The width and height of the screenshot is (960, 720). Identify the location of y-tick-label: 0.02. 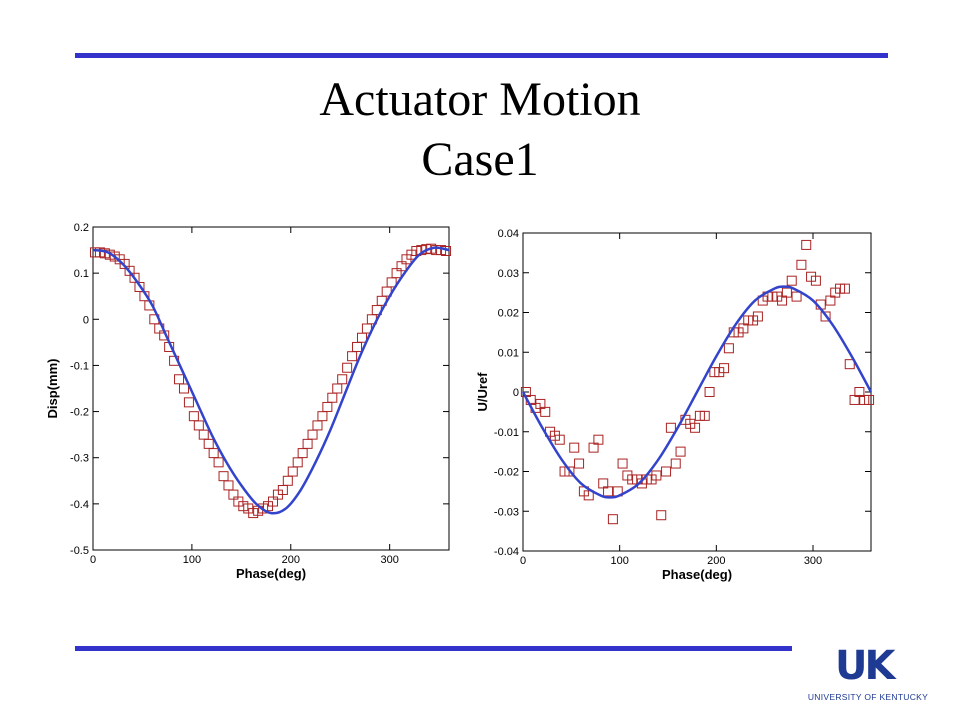
(508, 314).